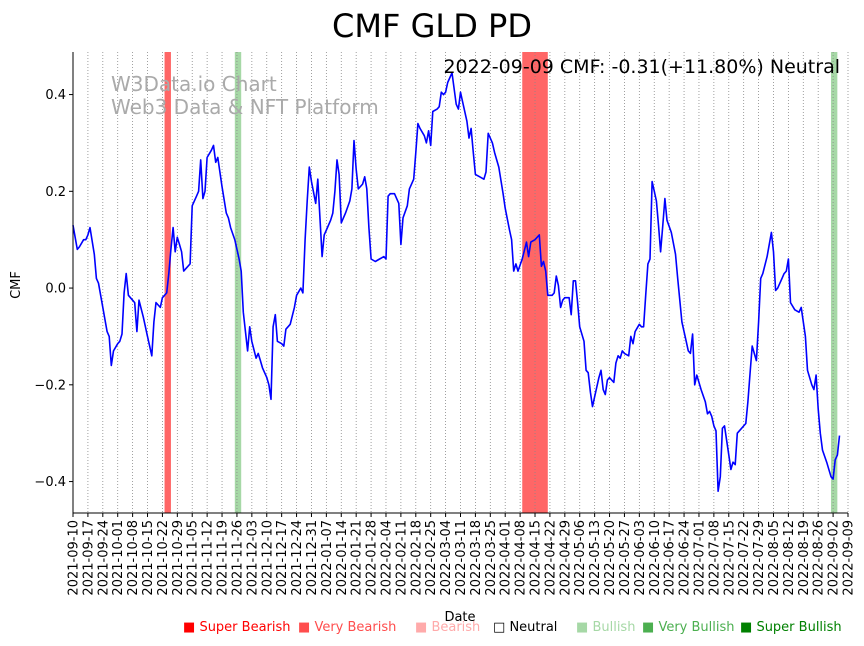 This screenshot has width=864, height=646. I want to click on x-tick-label: 2022-09-09, so click(849, 558).